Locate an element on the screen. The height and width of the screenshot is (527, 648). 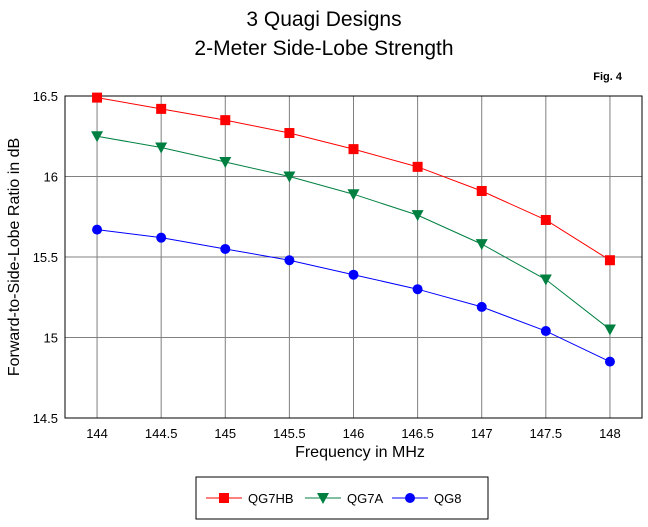
x-tick-label: 144.5 is located at coordinates (161, 433).